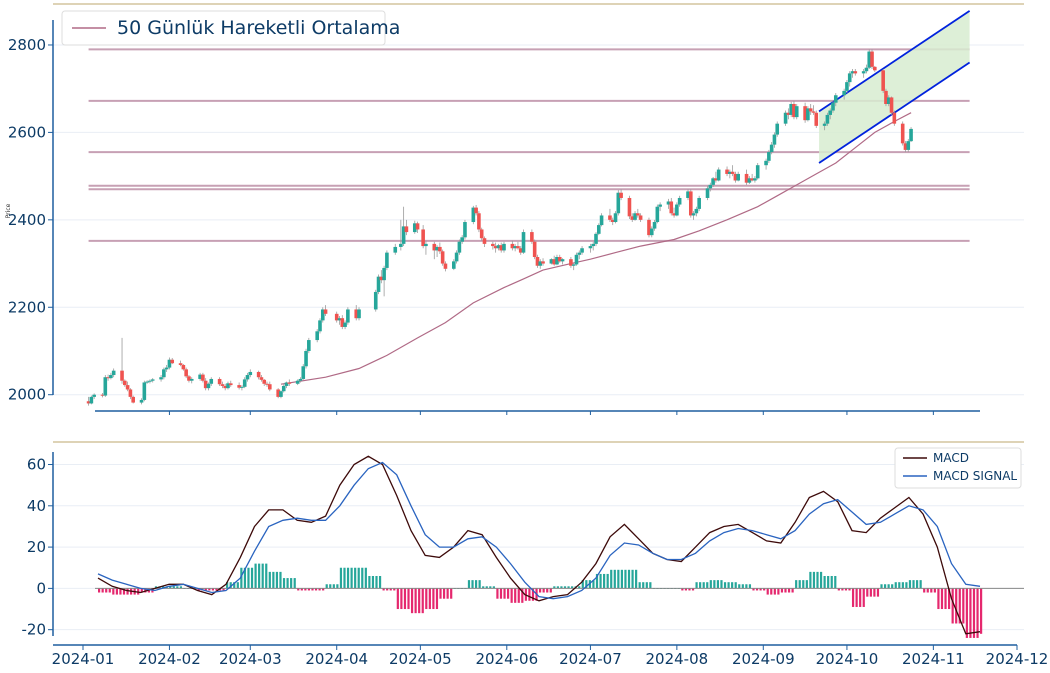  I want to click on x-tick-label-3: 2024-04, so click(336, 659).